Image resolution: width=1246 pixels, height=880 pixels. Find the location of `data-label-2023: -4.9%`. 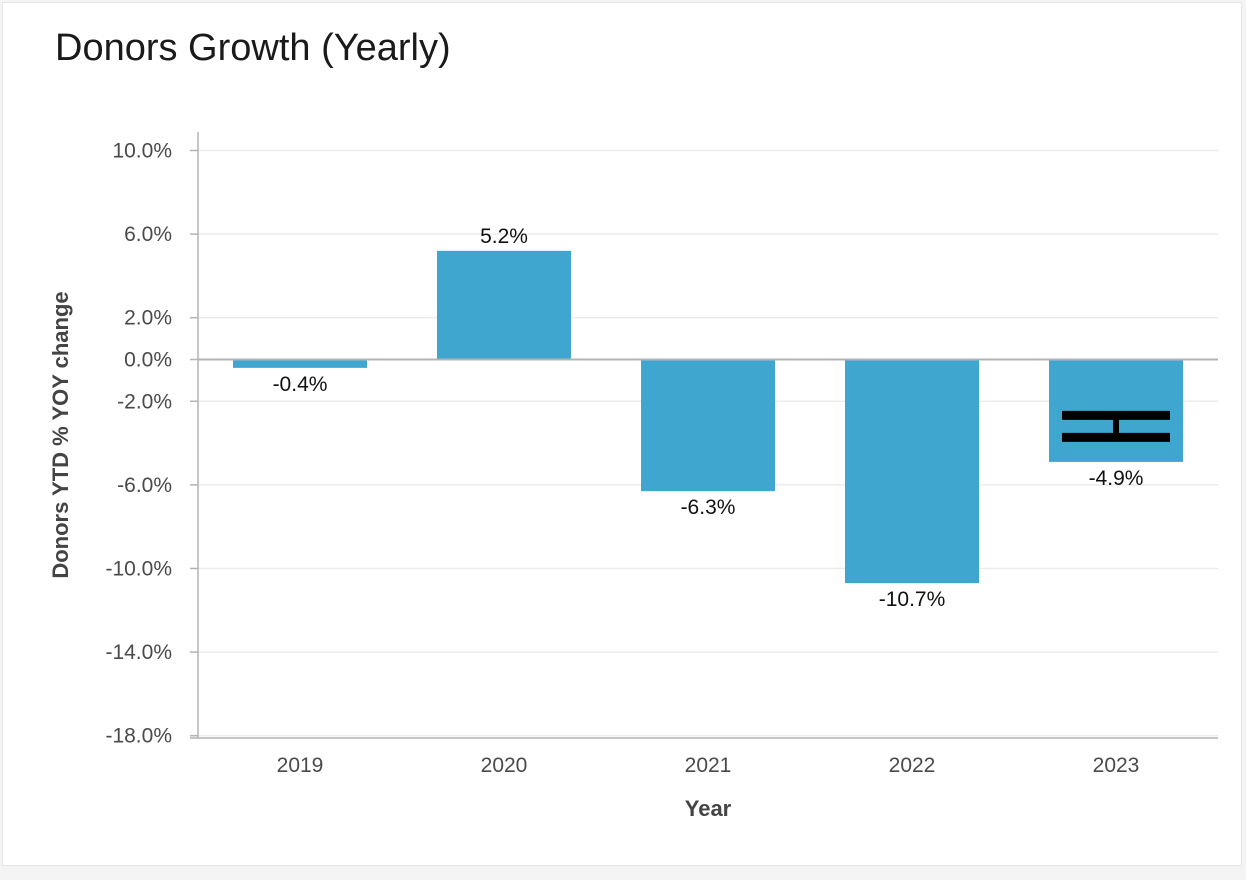

data-label-2023: -4.9% is located at coordinates (1116, 478).